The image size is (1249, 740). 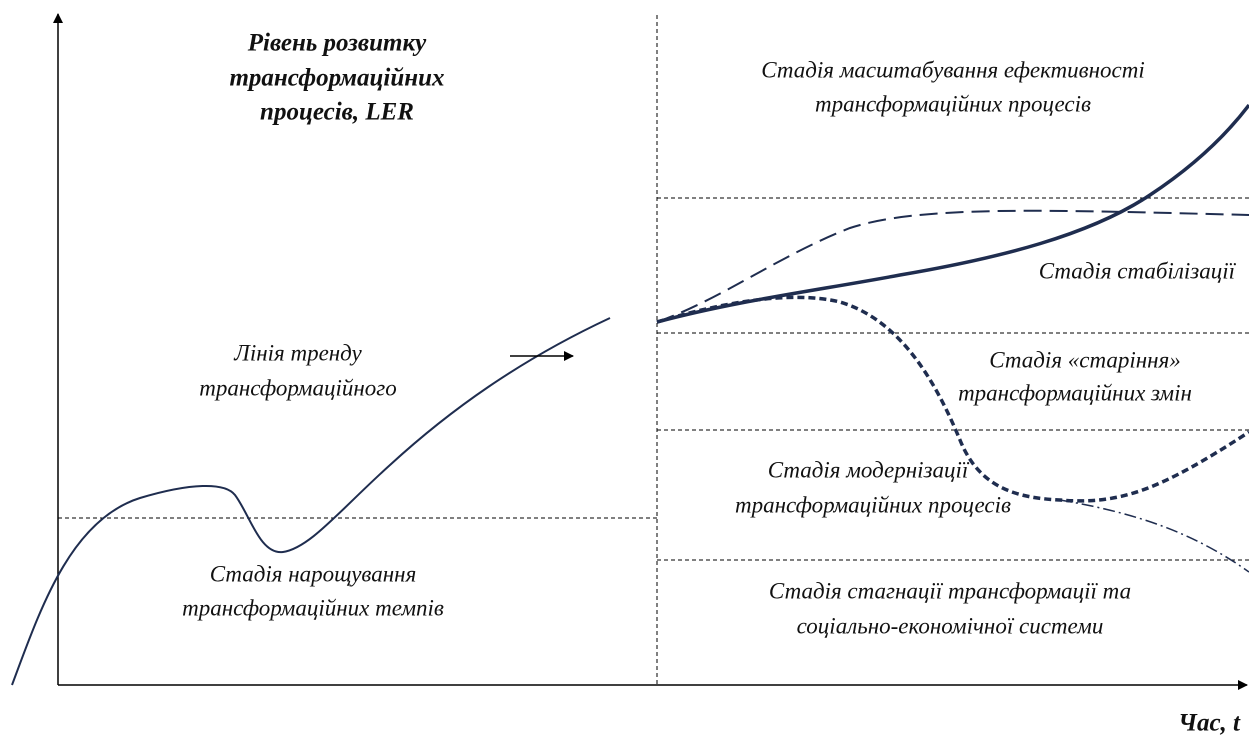 I want to click on x-axis-label: Час, t, so click(x=1209, y=723).